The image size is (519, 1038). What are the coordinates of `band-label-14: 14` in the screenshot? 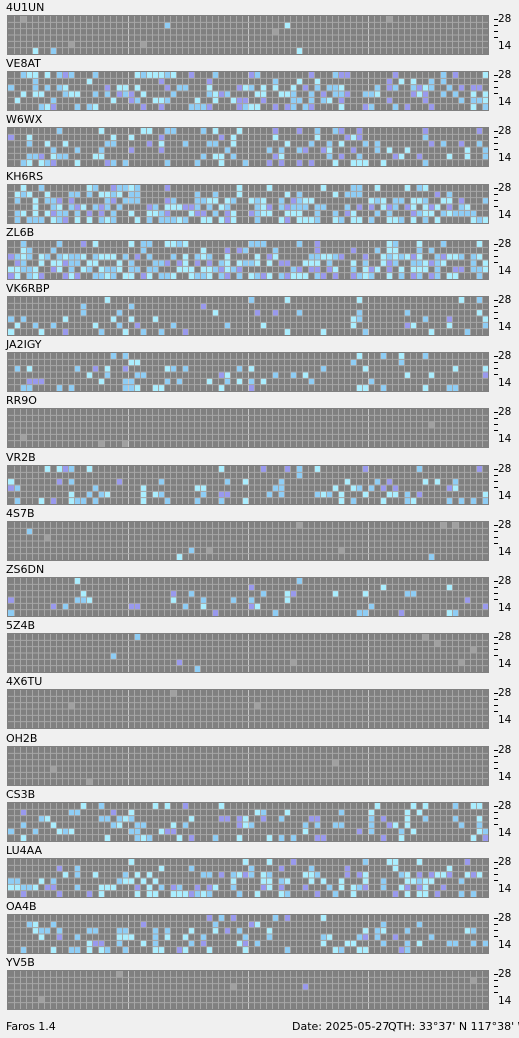 It's located at (505, 945).